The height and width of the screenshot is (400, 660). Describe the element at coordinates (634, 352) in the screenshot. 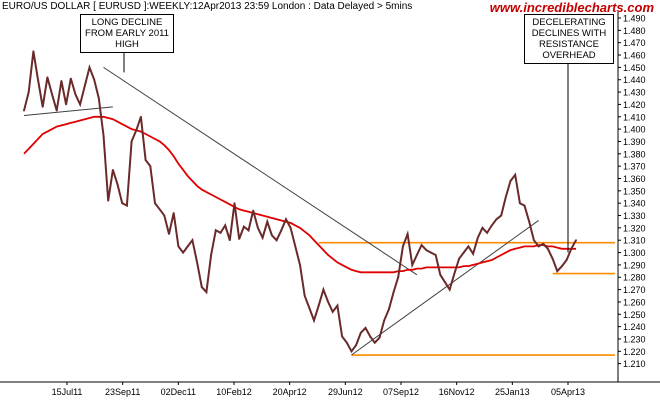

I see `y-tick-label: 1.220` at that location.